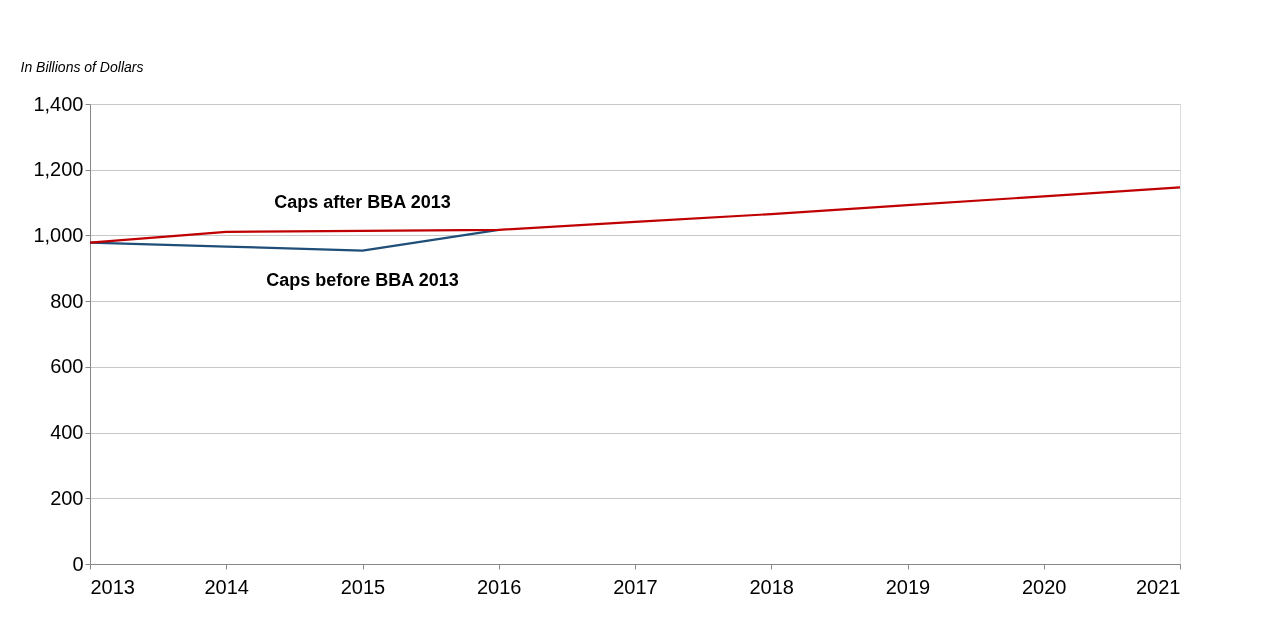  Describe the element at coordinates (58, 103) in the screenshot. I see `y-tick-label: 1,400` at that location.